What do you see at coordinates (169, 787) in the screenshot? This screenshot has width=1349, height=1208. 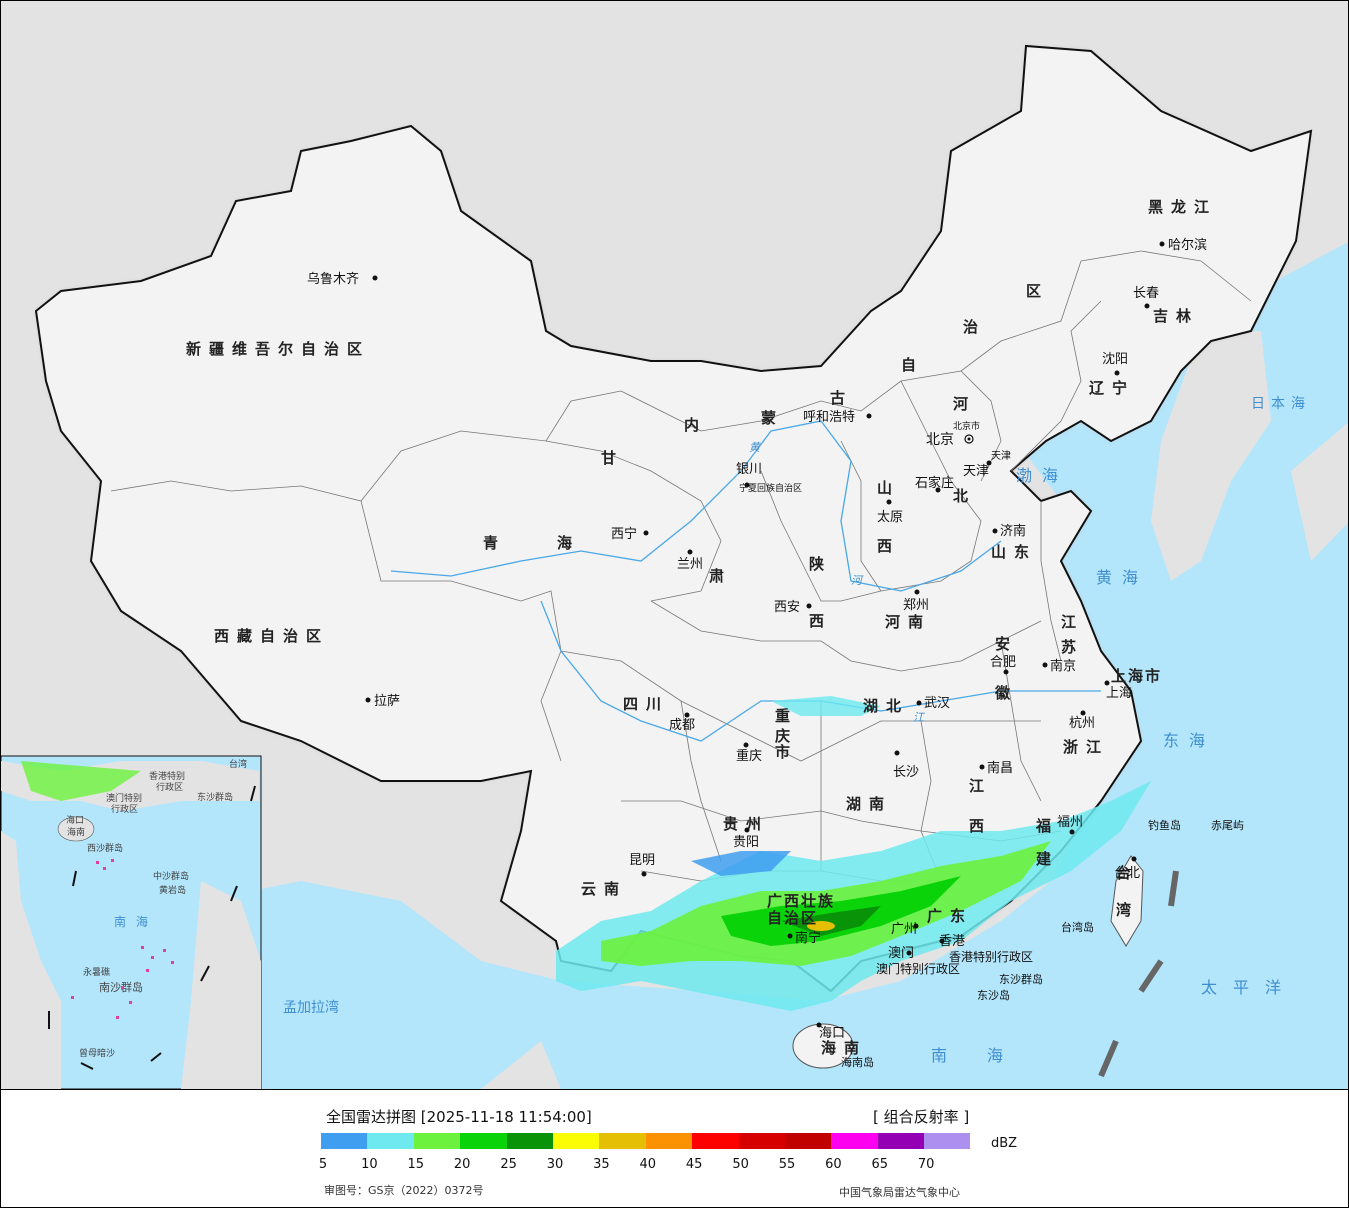 I see `inset-xzq: 行政区` at bounding box center [169, 787].